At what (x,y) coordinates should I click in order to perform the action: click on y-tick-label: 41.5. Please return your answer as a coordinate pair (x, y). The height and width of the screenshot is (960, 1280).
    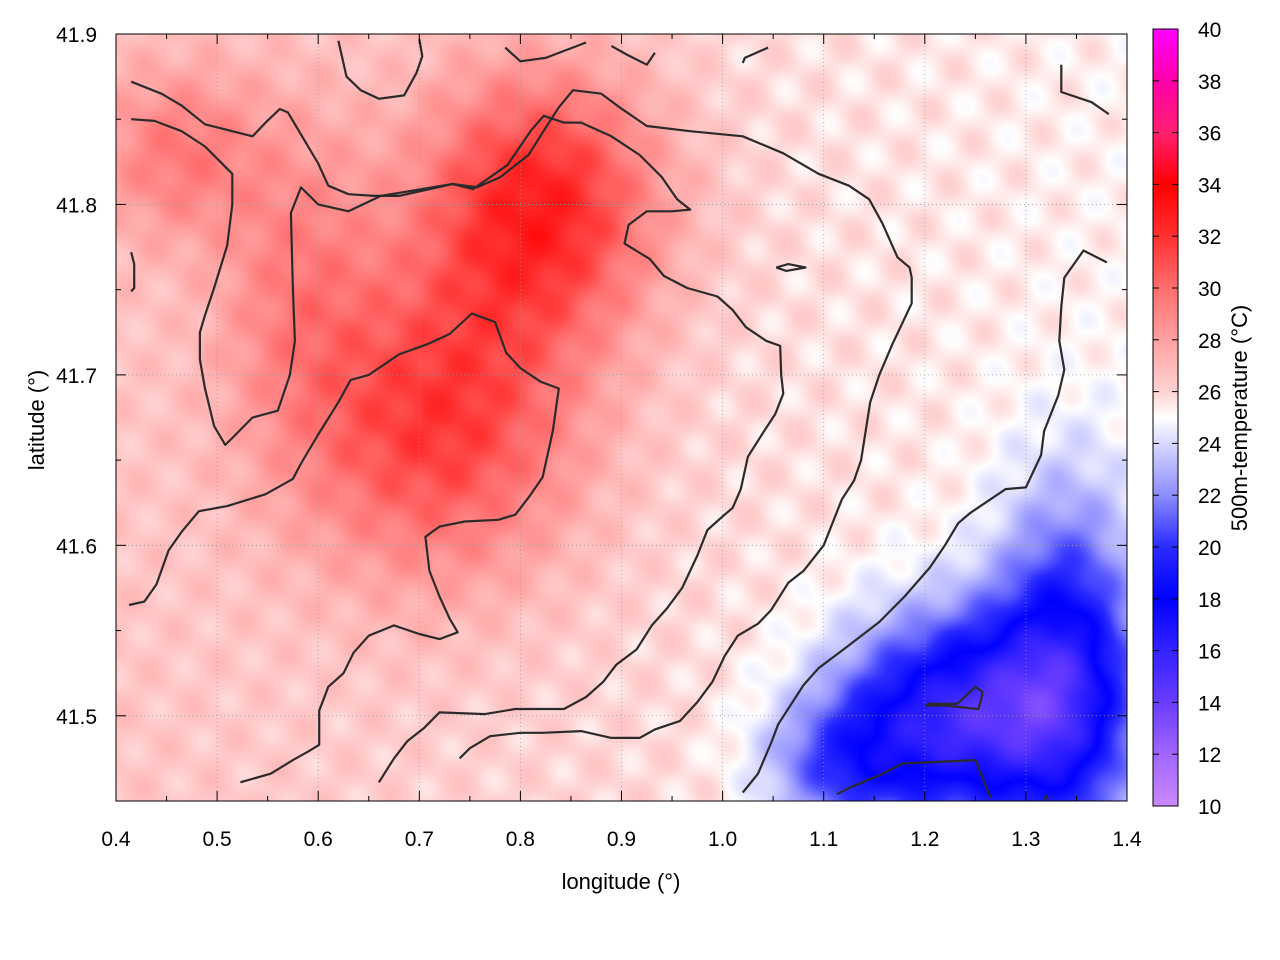
    Looking at the image, I should click on (76, 717).